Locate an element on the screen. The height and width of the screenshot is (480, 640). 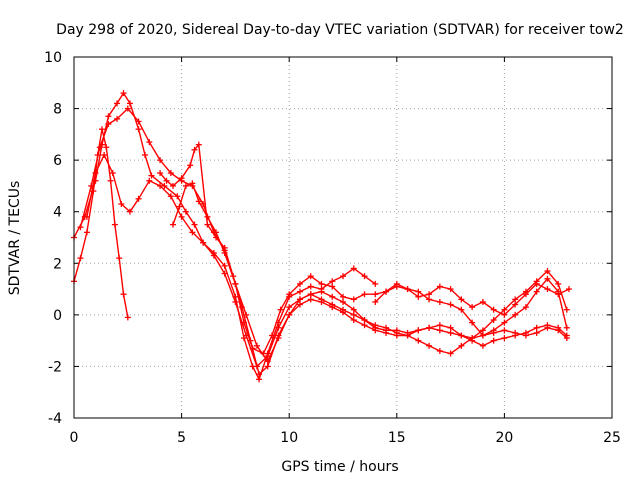
y-tick-label: 10 is located at coordinates (53, 58).